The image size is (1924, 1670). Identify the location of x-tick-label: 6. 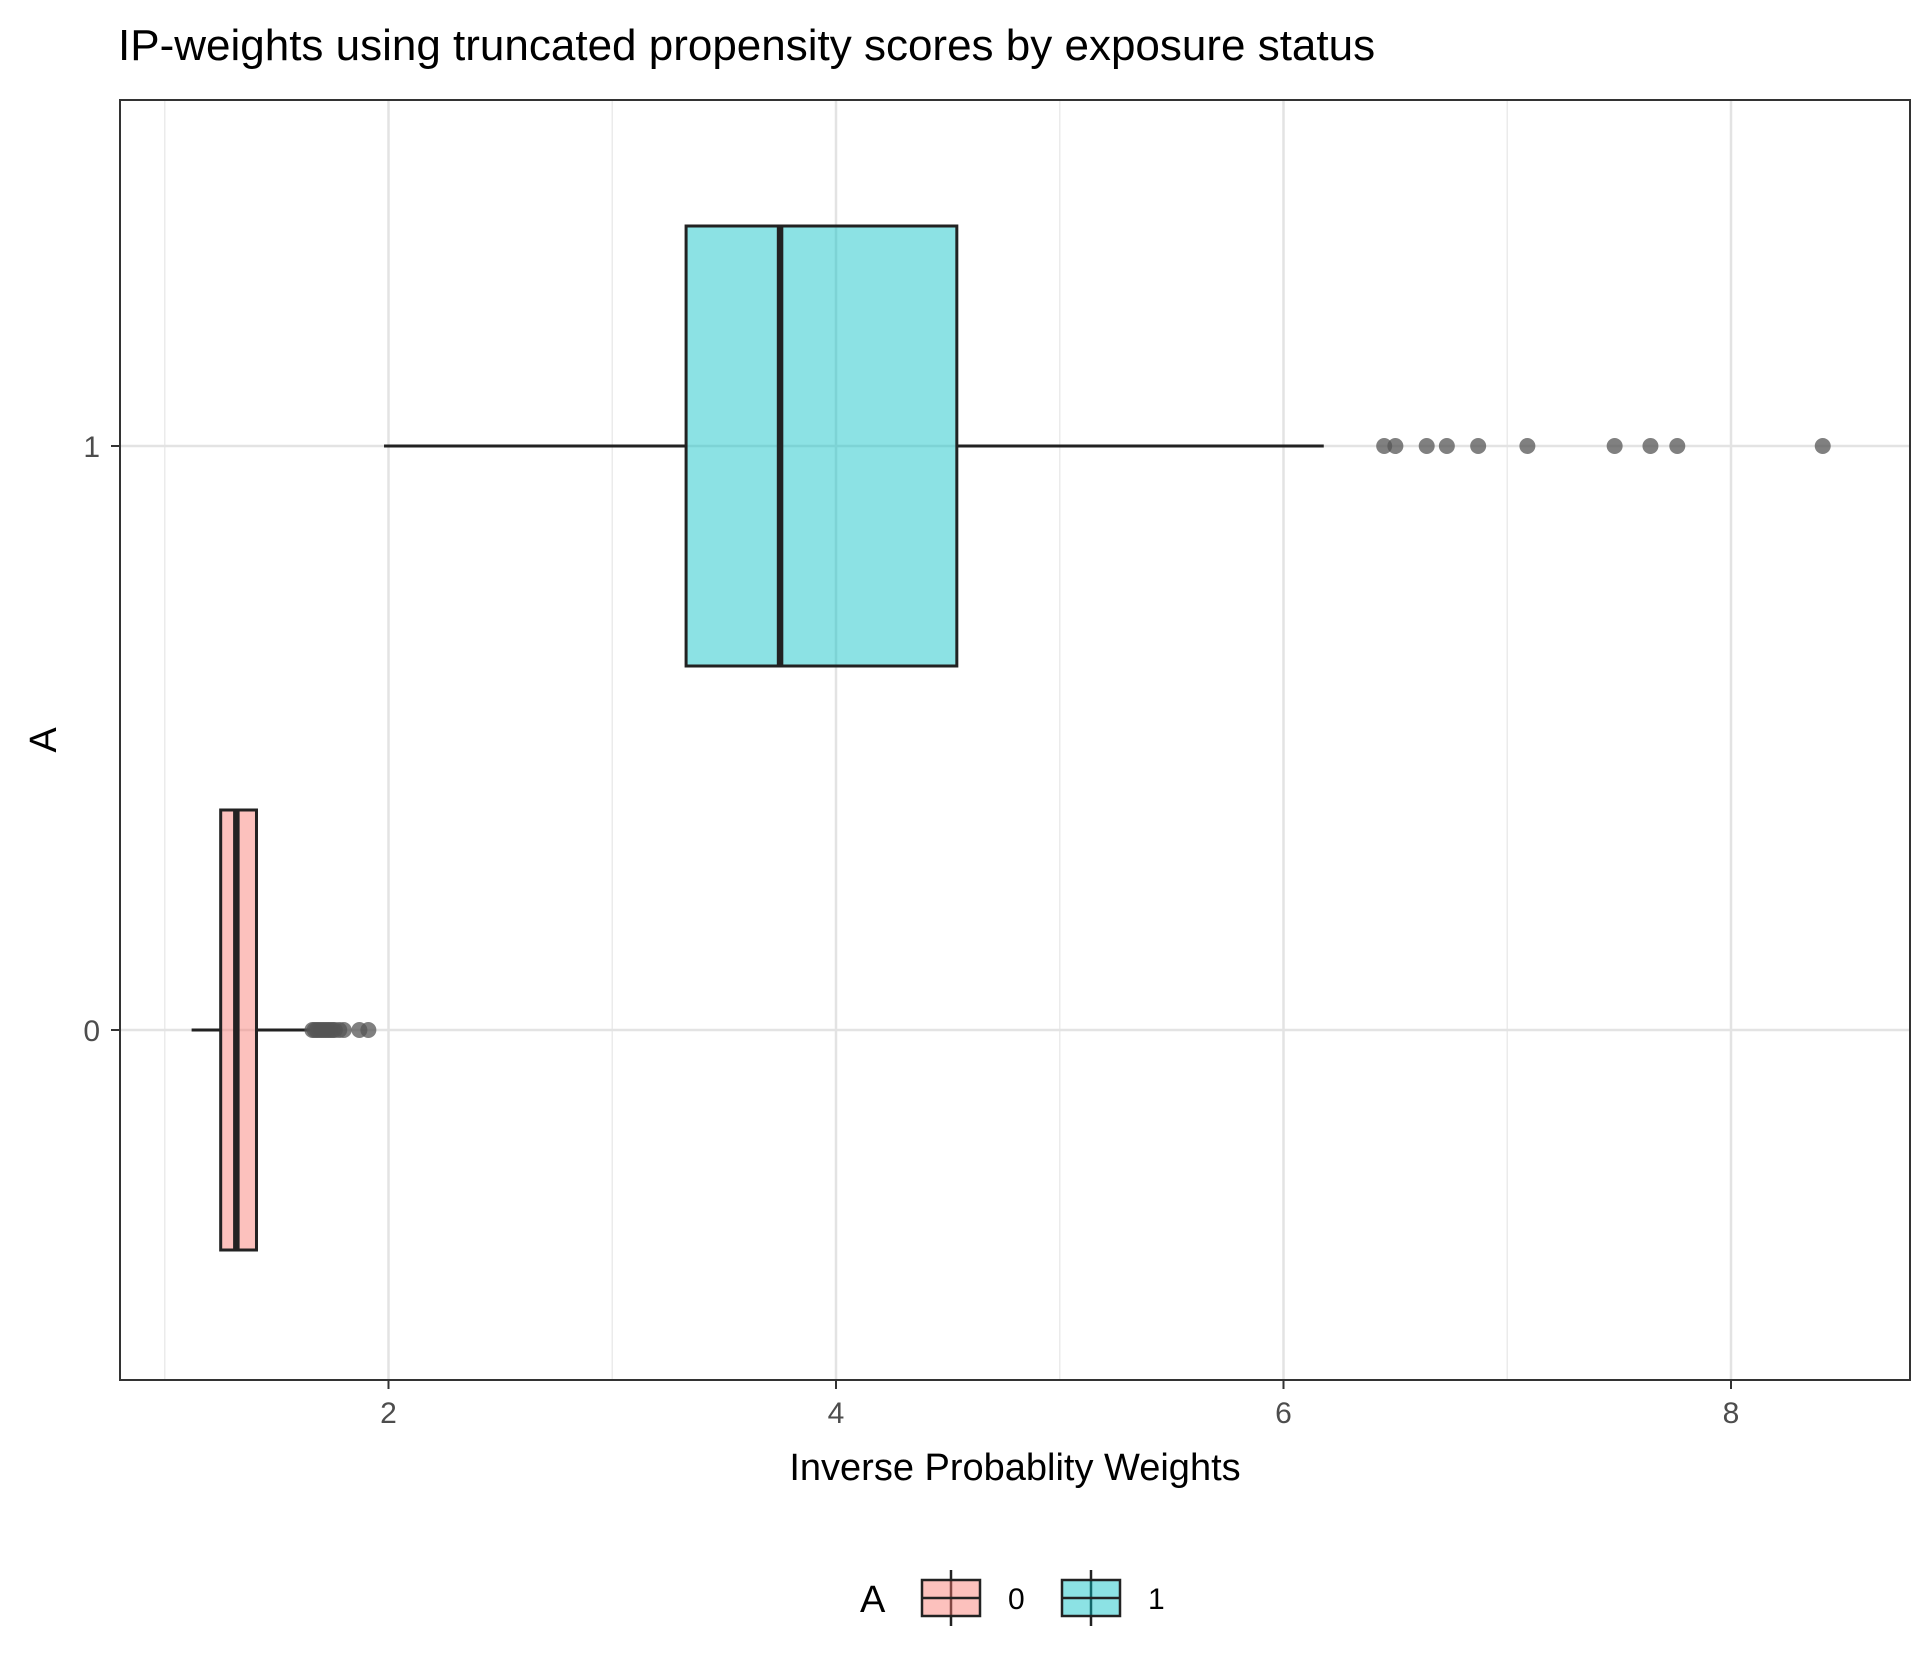
(1283, 1413).